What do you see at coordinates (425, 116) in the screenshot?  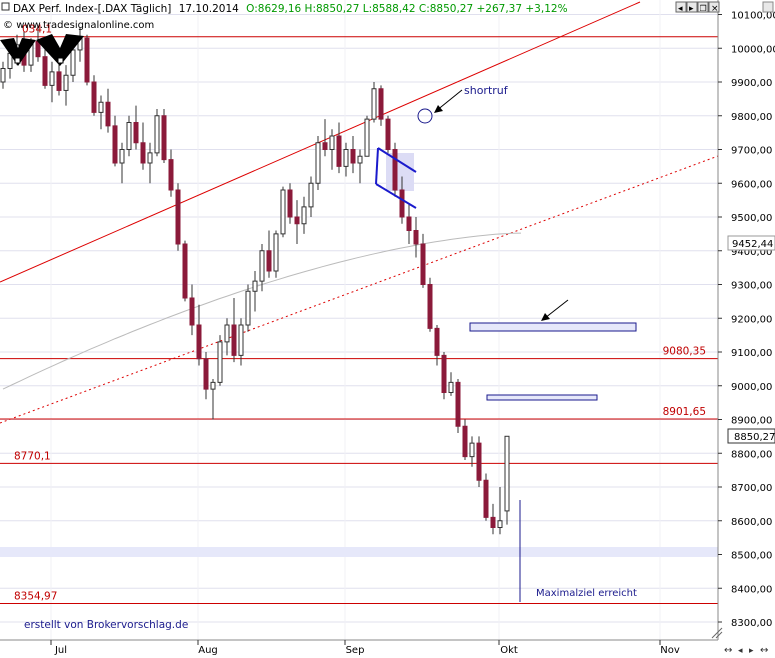 I see `shortruf-circle` at bounding box center [425, 116].